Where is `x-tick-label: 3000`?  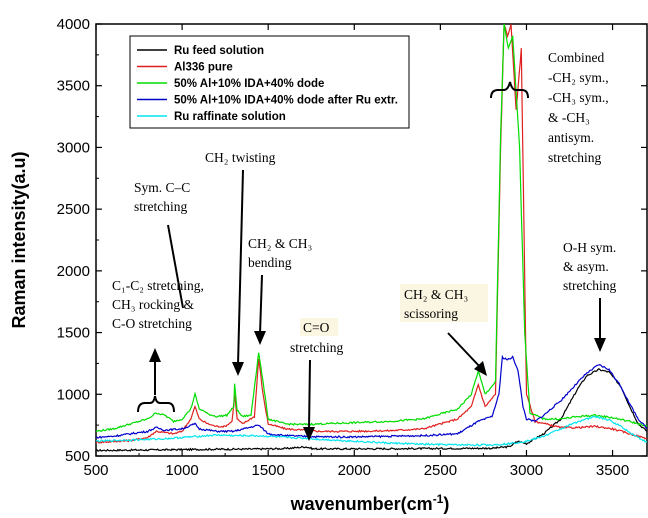 x-tick-label: 3000 is located at coordinates (526, 470).